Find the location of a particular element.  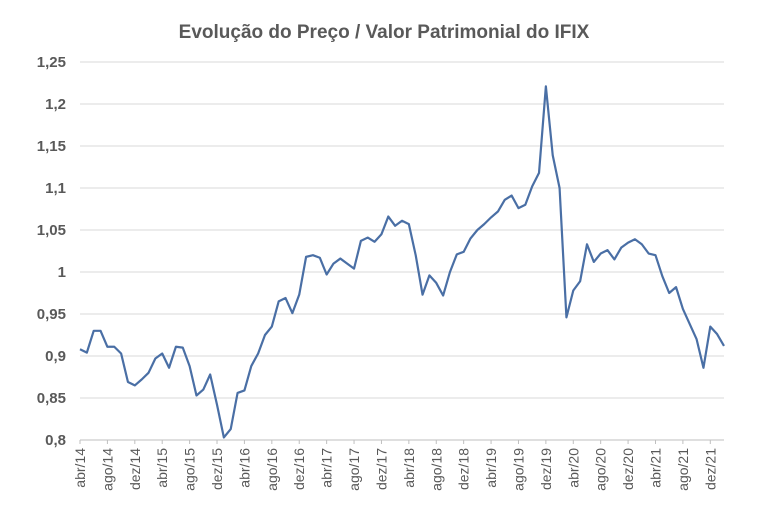

x-tick-label: ago/20 is located at coordinates (601, 469).